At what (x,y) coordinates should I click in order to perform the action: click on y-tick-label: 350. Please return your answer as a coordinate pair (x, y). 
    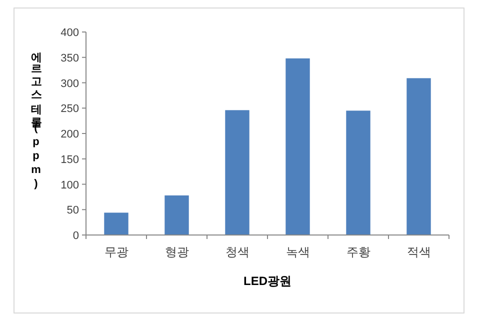
    Looking at the image, I should click on (69, 58).